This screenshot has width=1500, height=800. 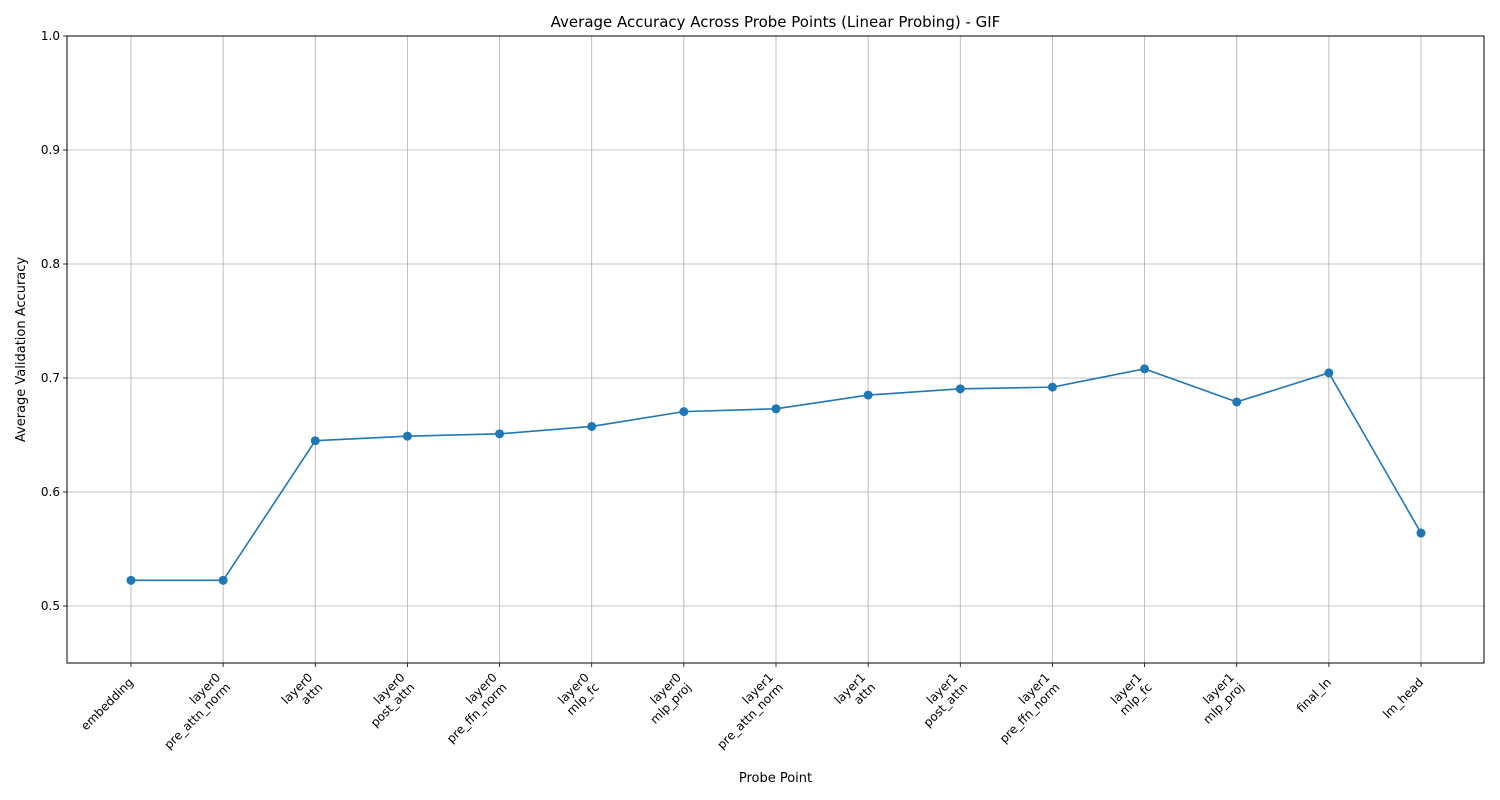 I want to click on y-tick-label: 0.5, so click(x=50, y=606).